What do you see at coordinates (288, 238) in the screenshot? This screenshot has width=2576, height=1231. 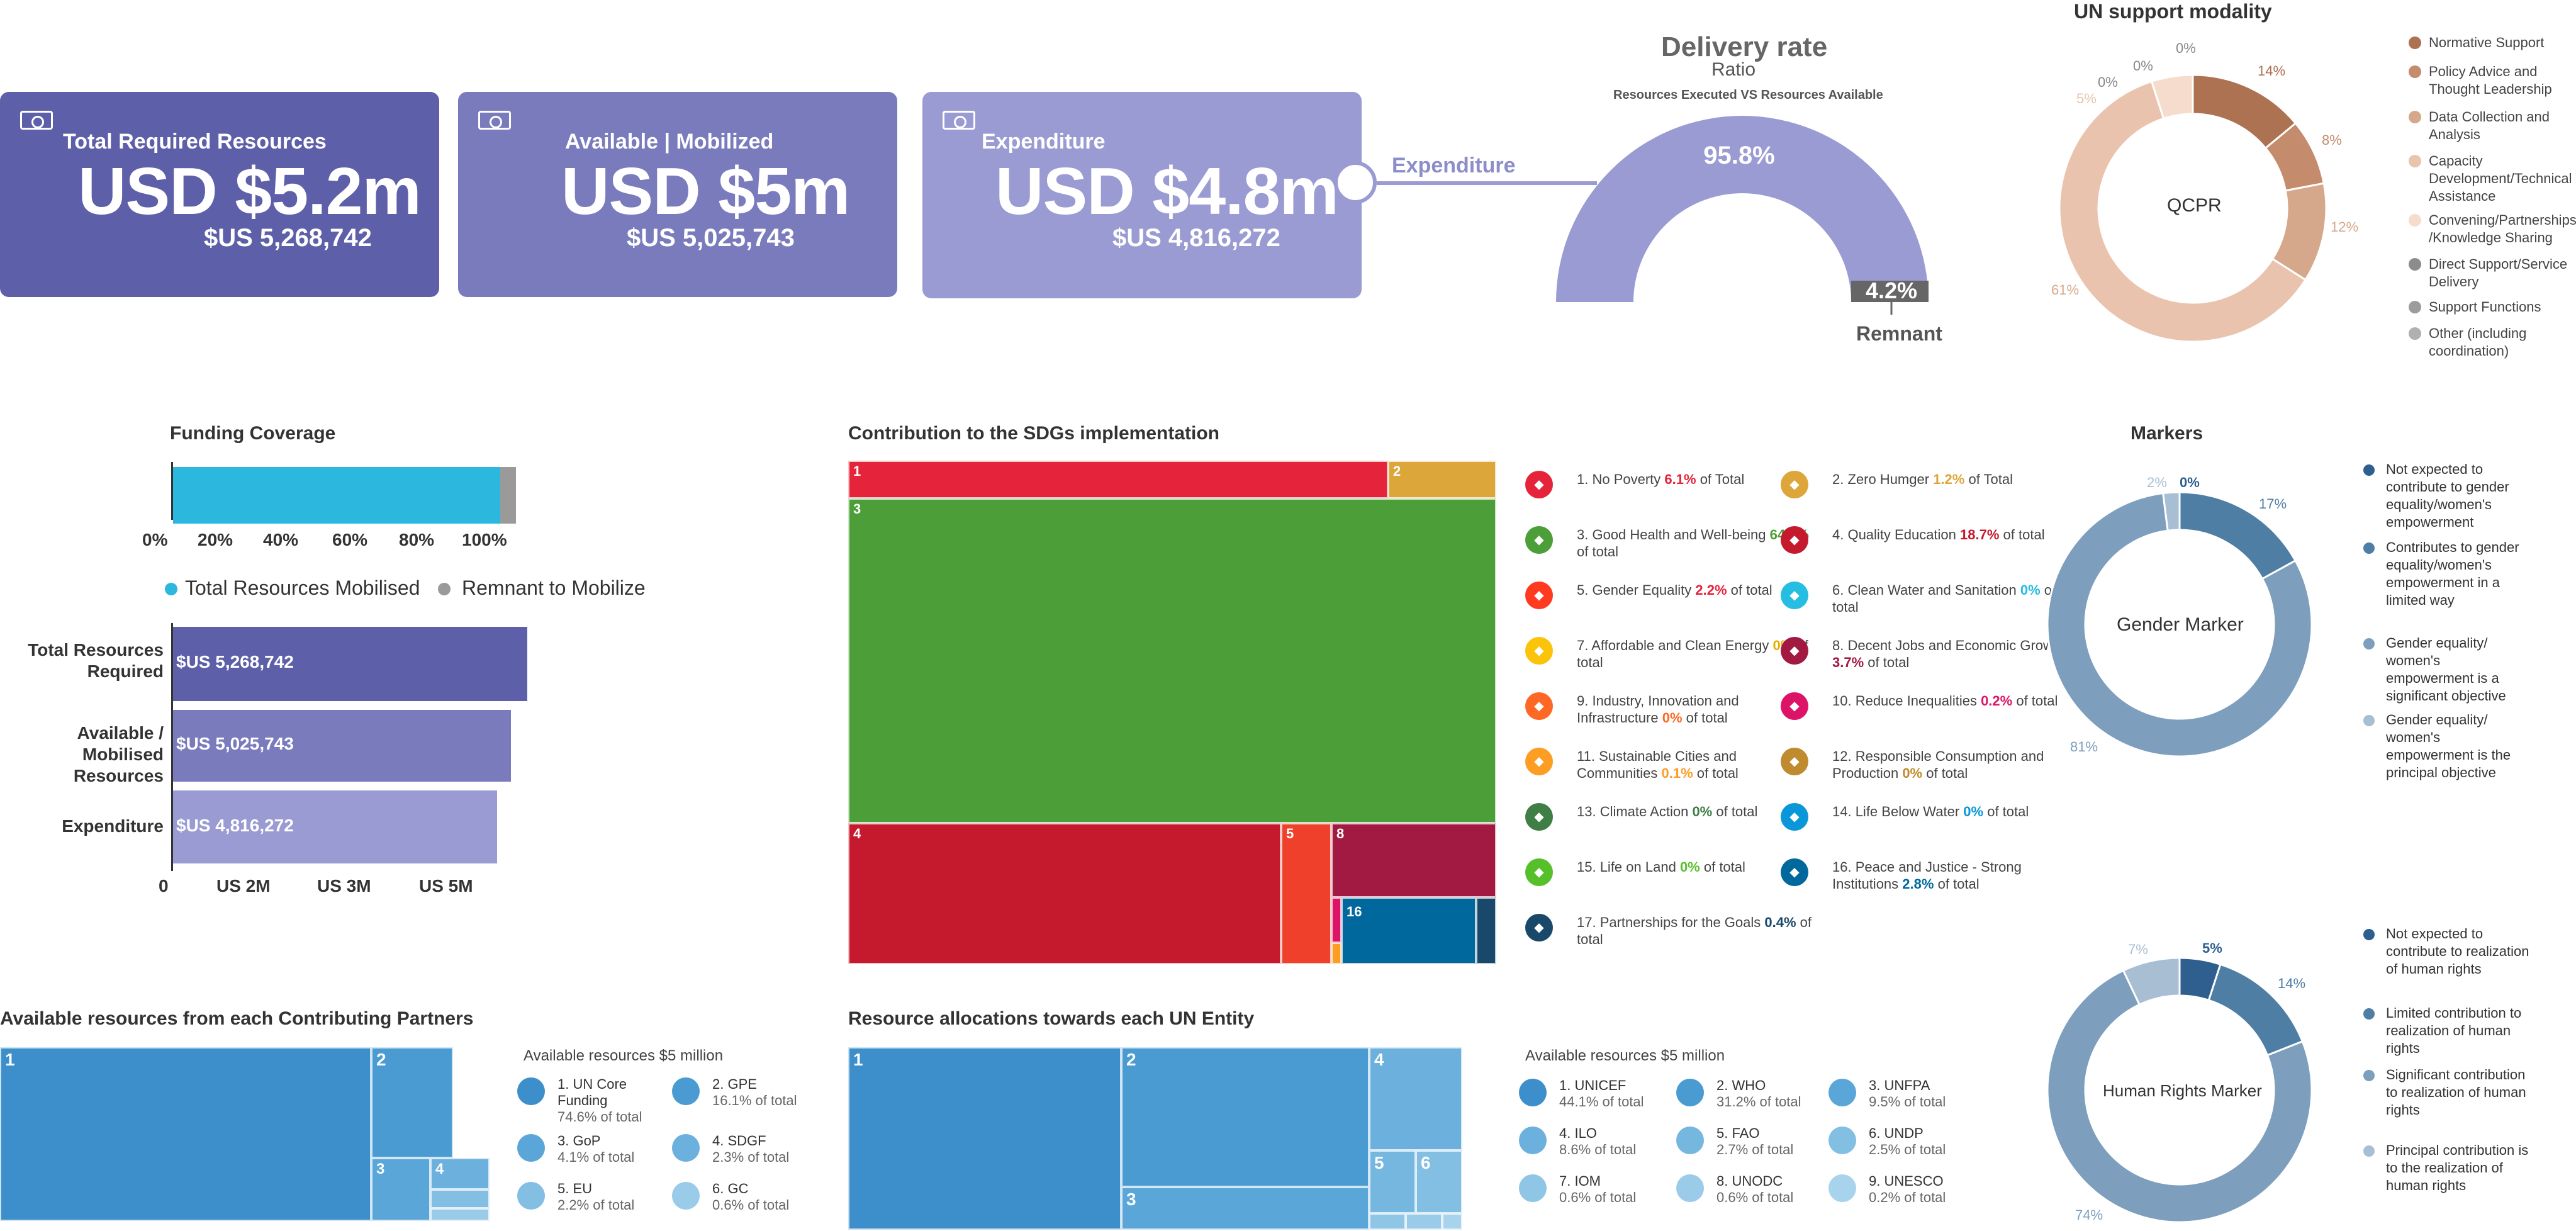 I see `kpi-subvalue: $US 5,268,742` at bounding box center [288, 238].